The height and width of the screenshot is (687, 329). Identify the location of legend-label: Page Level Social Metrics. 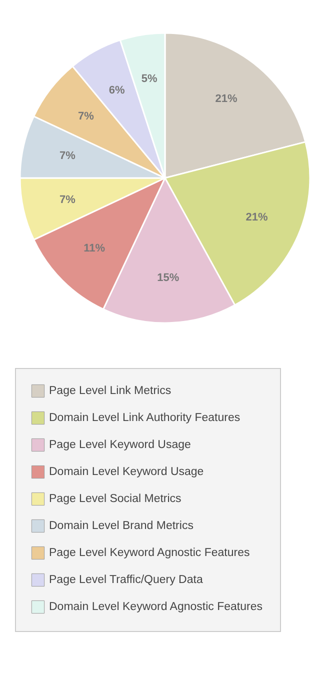
(115, 499).